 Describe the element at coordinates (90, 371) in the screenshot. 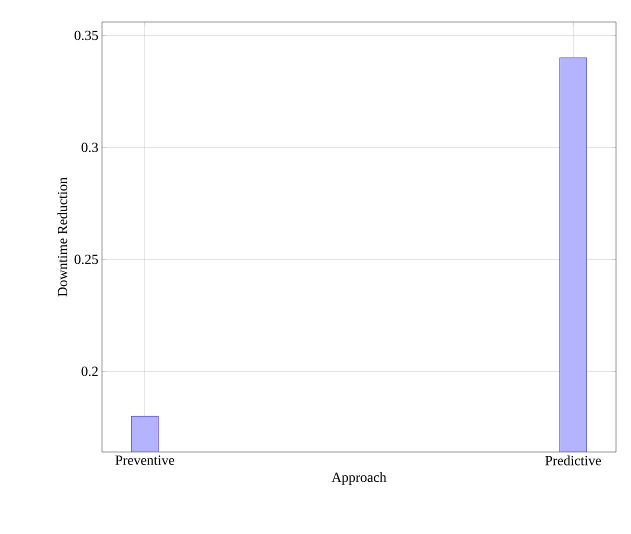

I see `y-tick-label: 0.2` at that location.